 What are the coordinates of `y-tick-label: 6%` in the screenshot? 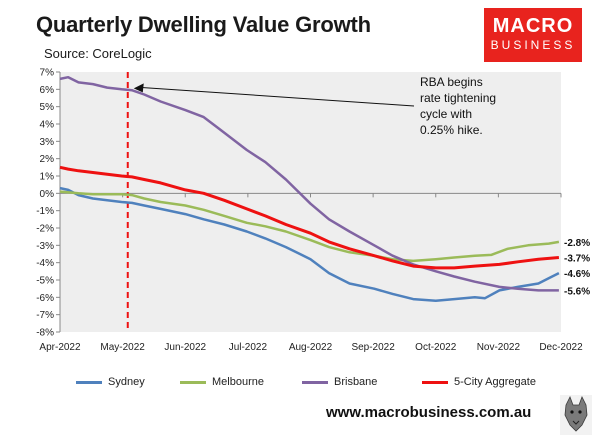 It's located at (47, 90).